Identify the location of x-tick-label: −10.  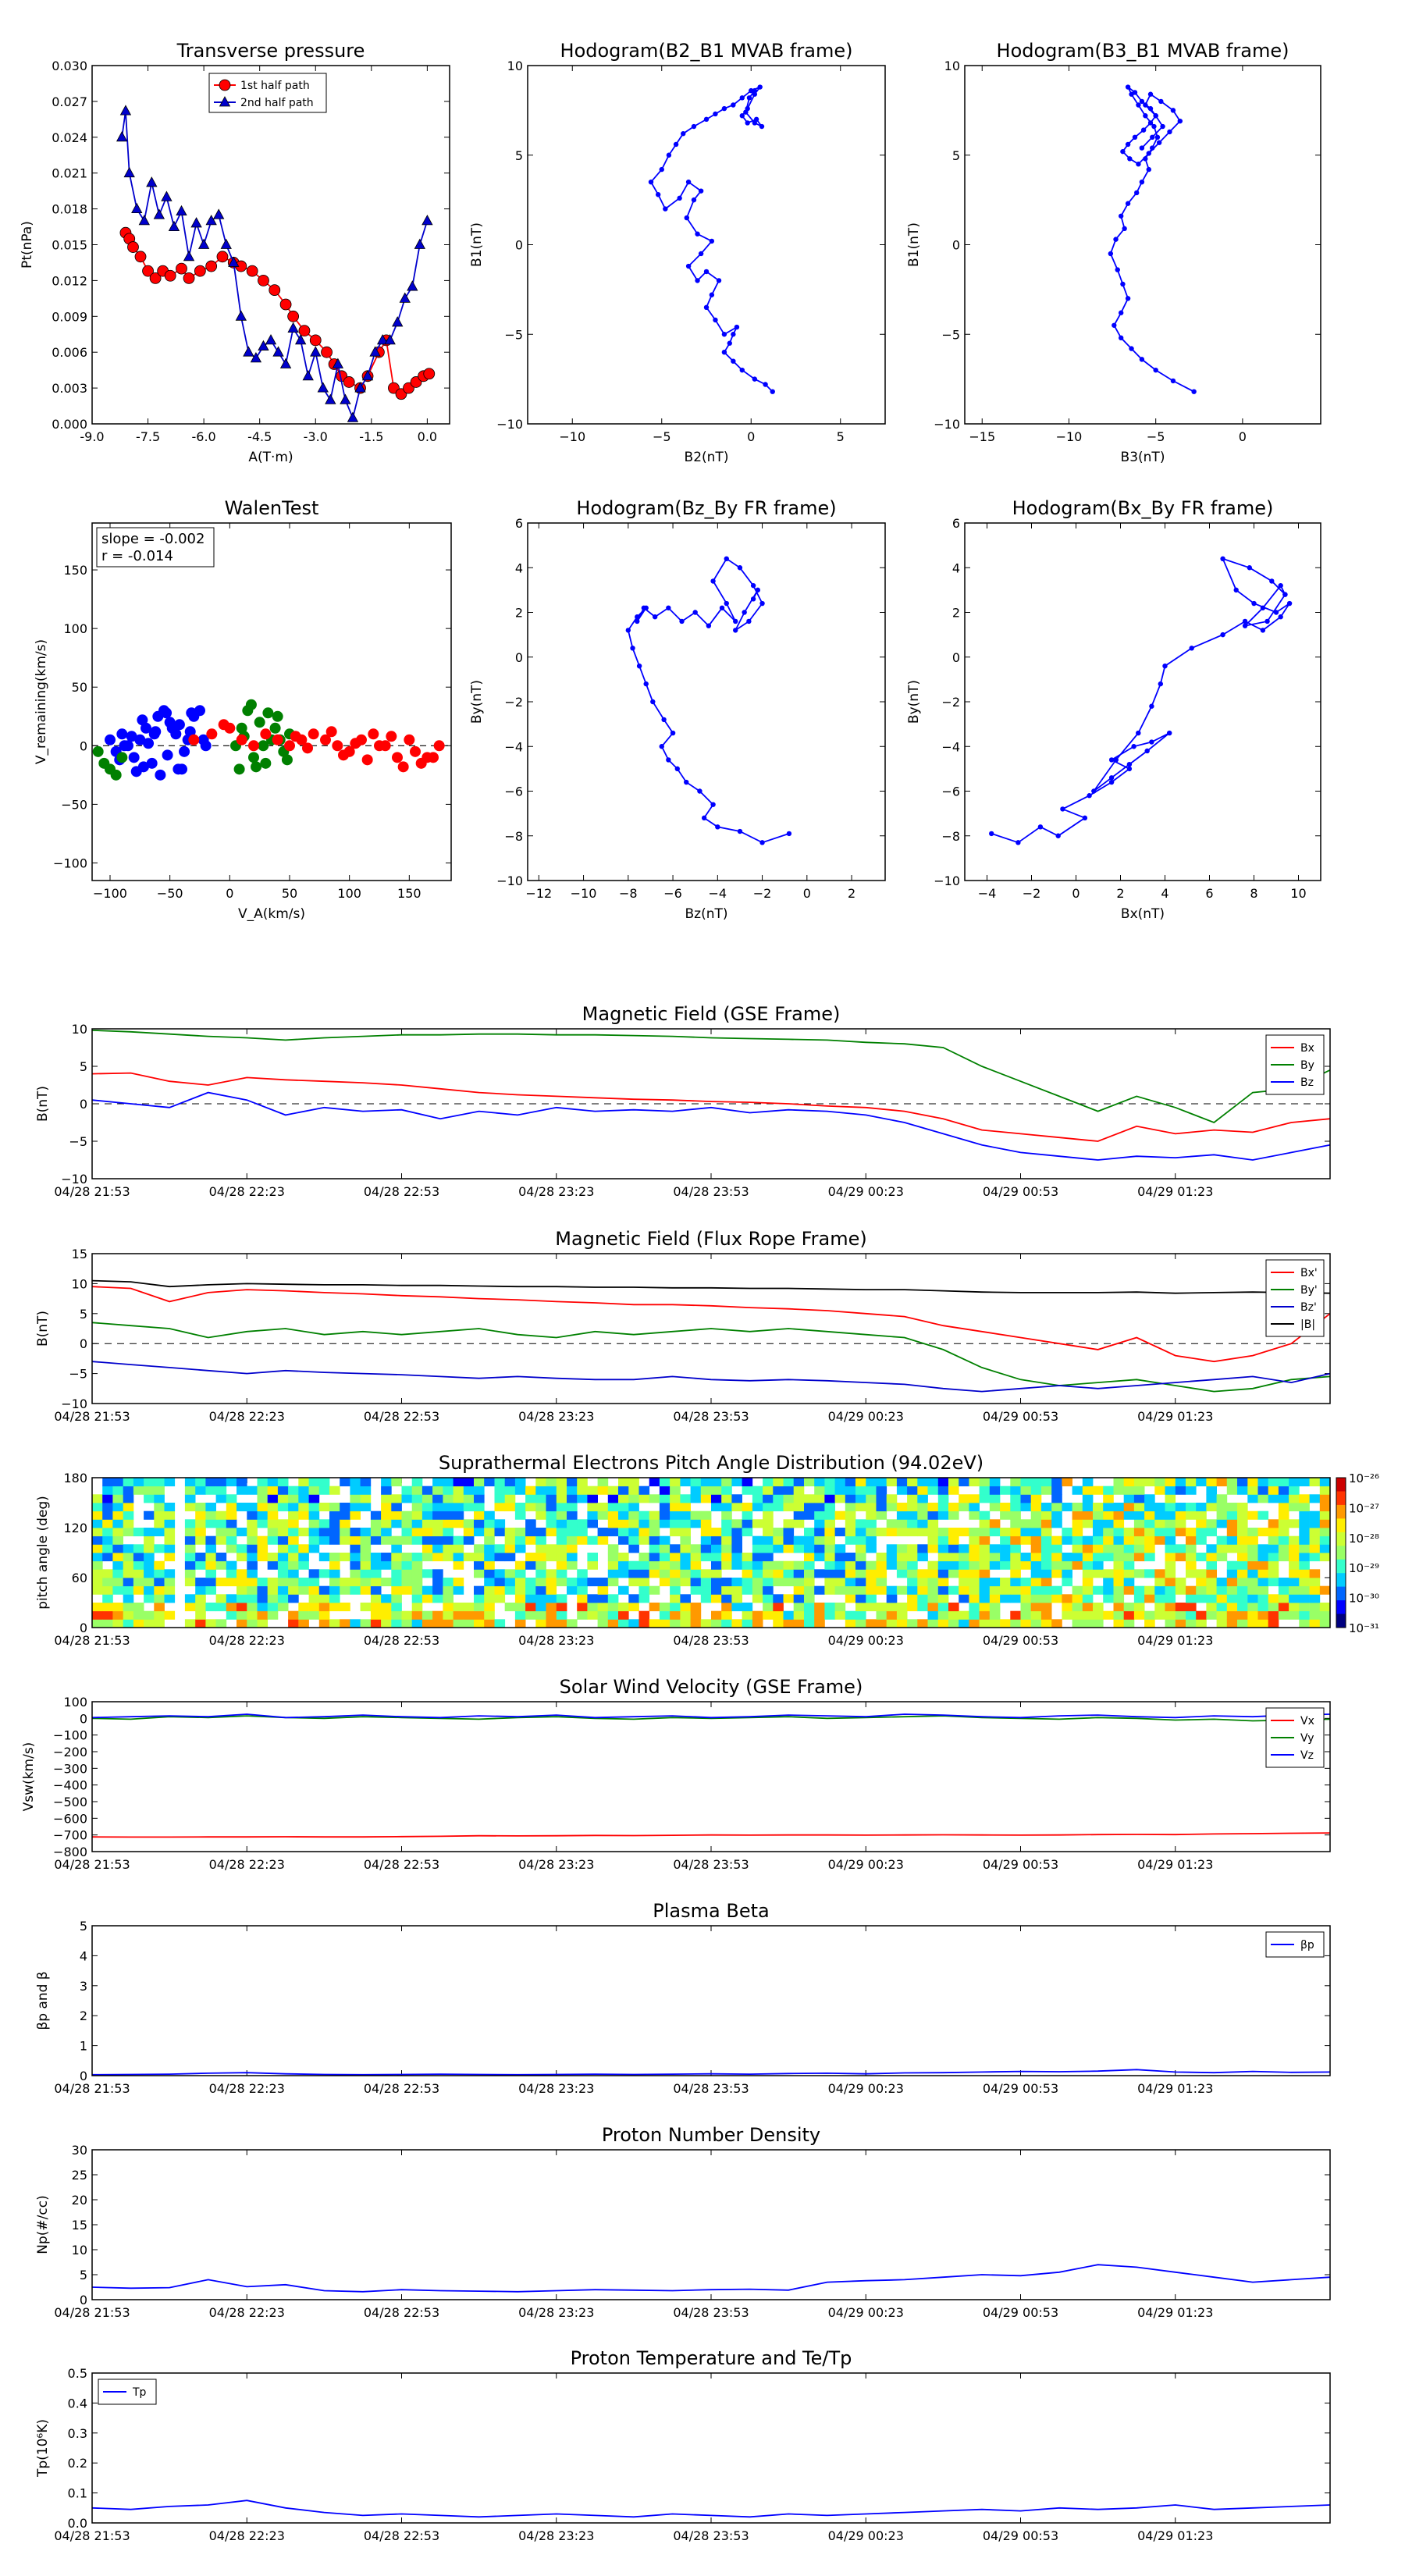
(584, 893).